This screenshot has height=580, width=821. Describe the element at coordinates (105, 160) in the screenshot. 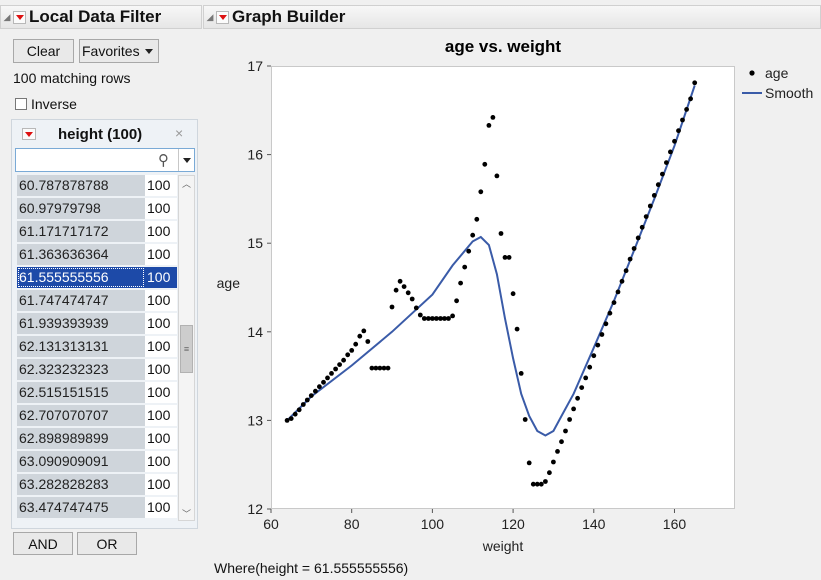

I see `filter-search-box: ⚲` at that location.